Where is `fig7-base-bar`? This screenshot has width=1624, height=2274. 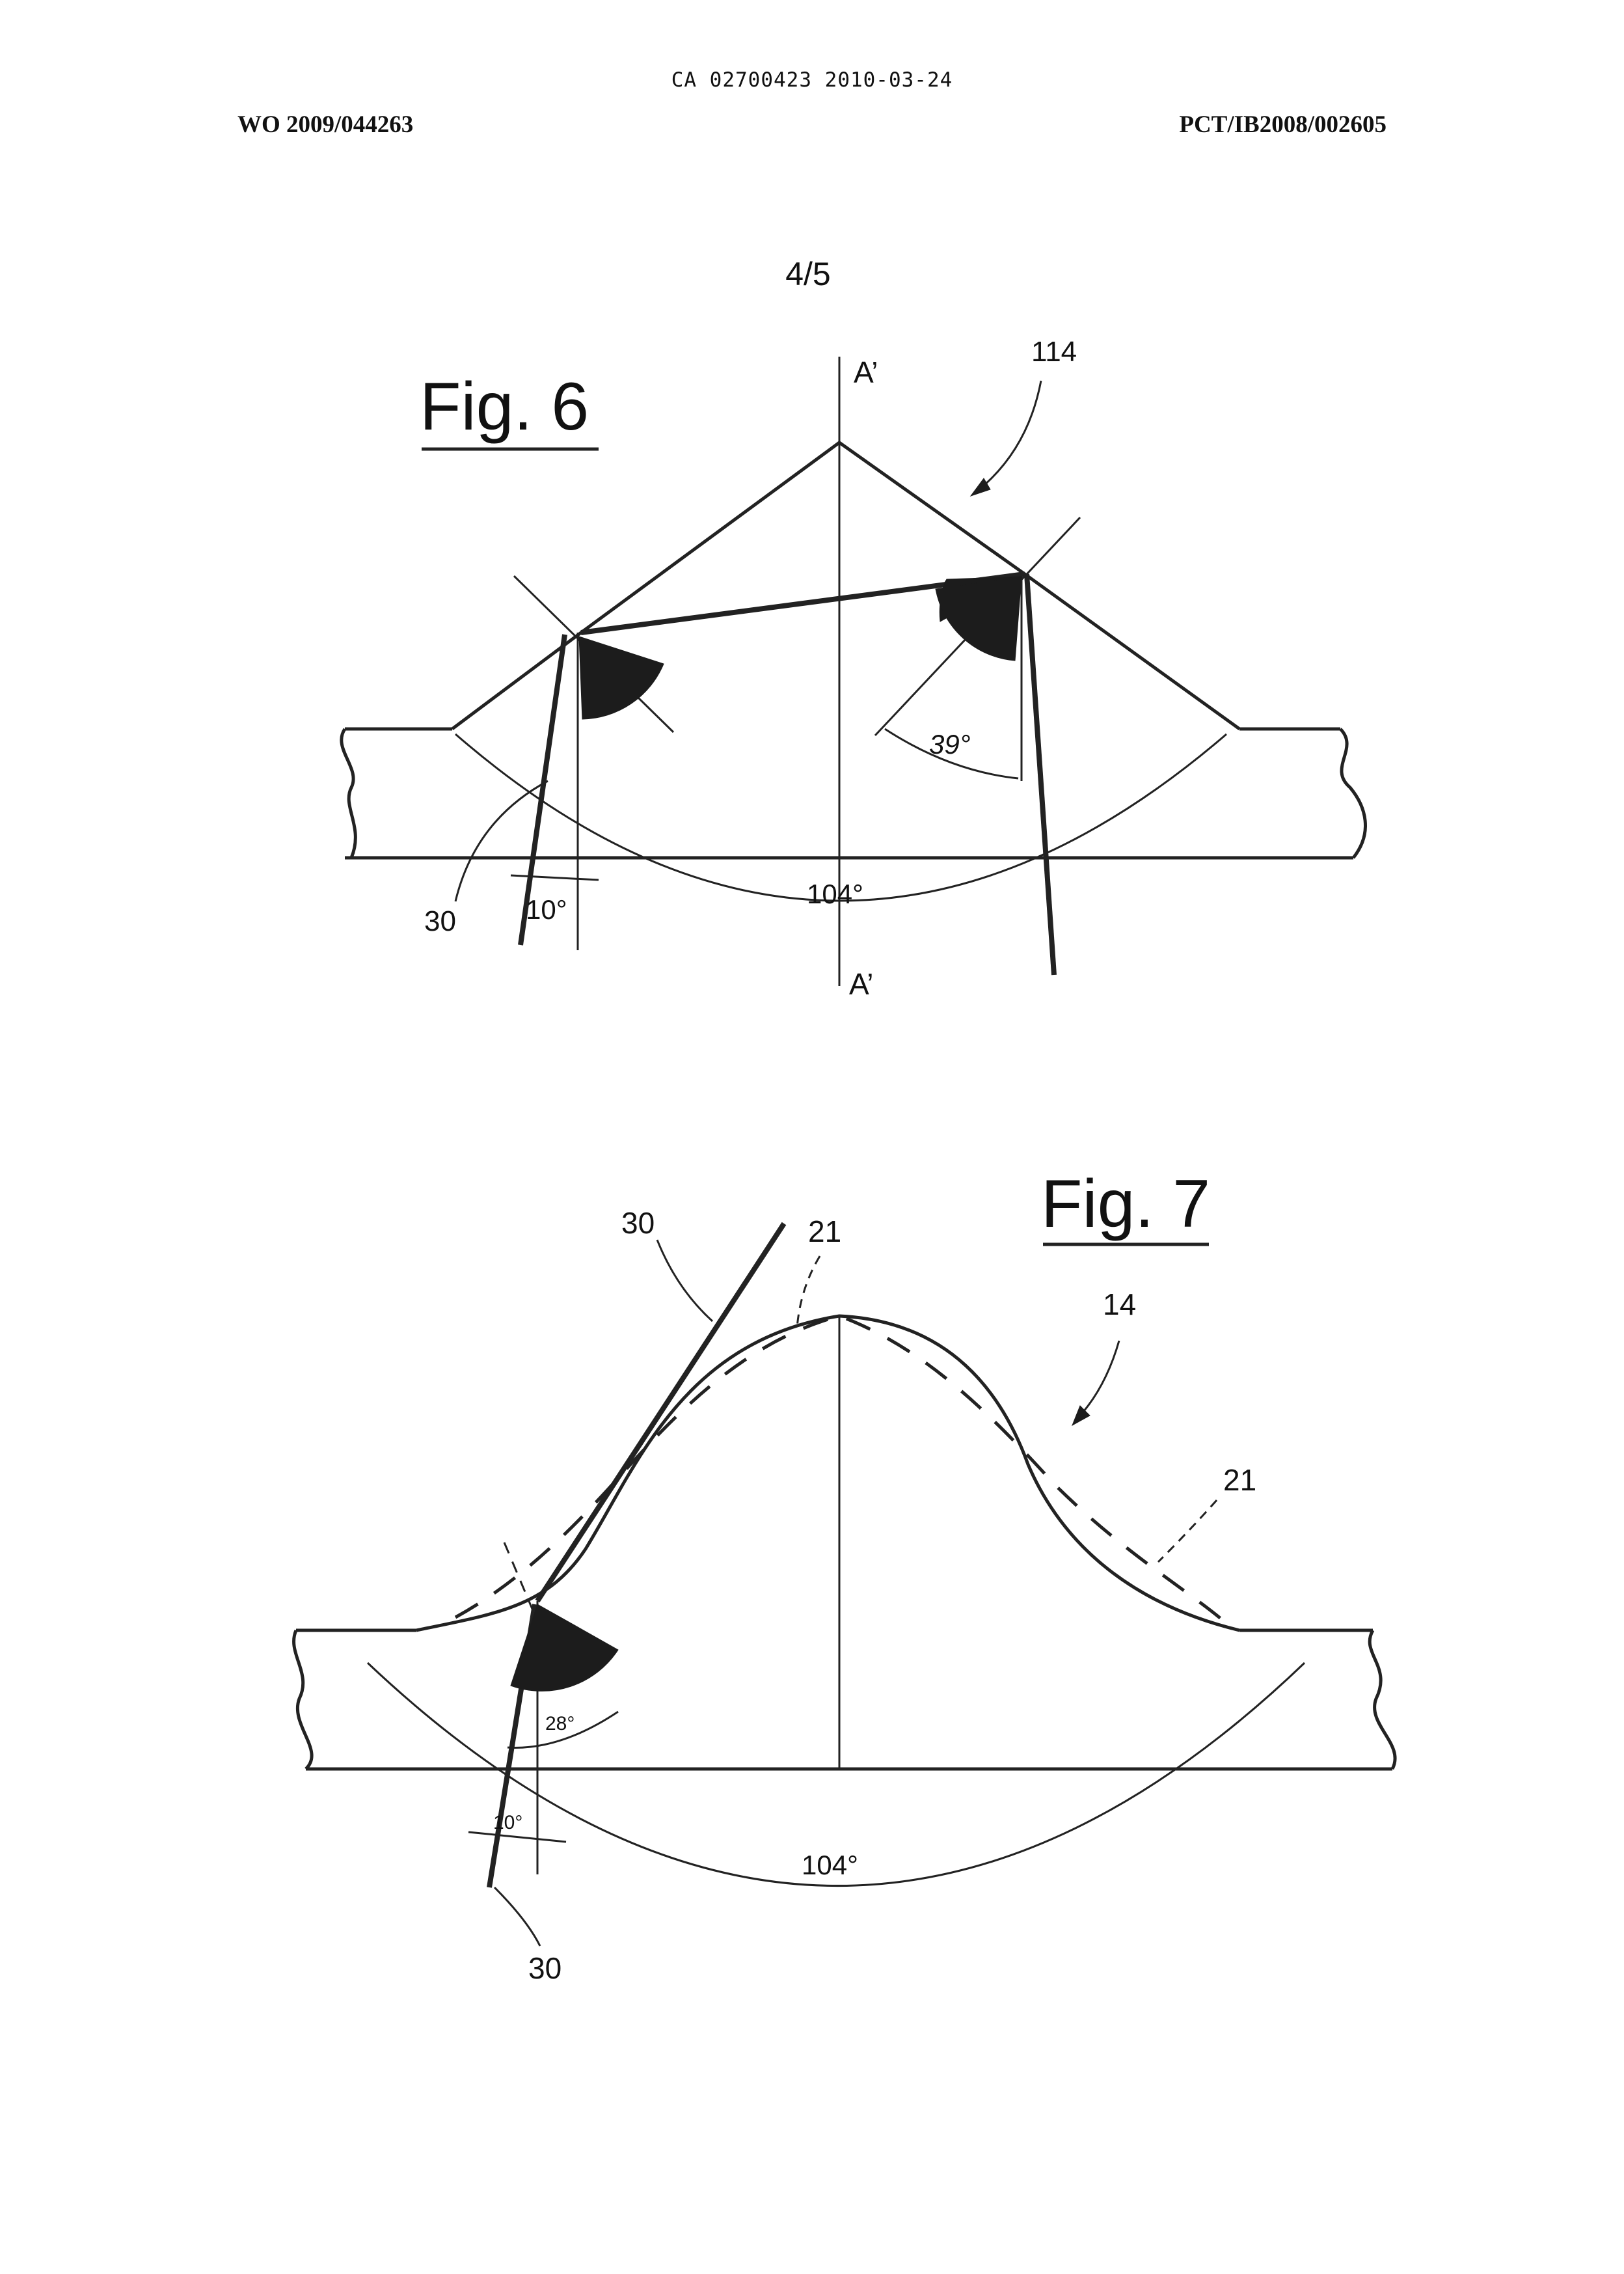
fig7-base-bar is located at coordinates (845, 1699).